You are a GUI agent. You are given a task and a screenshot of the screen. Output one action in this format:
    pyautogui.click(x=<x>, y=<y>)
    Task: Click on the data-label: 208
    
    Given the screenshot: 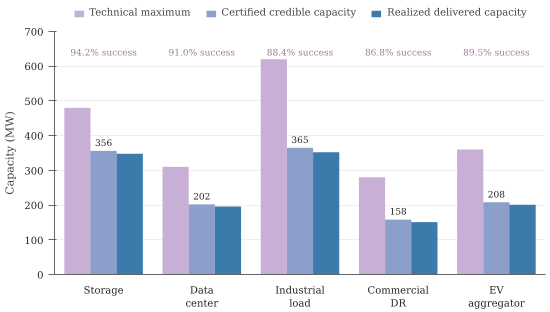 What is the action you would take?
    pyautogui.click(x=497, y=195)
    